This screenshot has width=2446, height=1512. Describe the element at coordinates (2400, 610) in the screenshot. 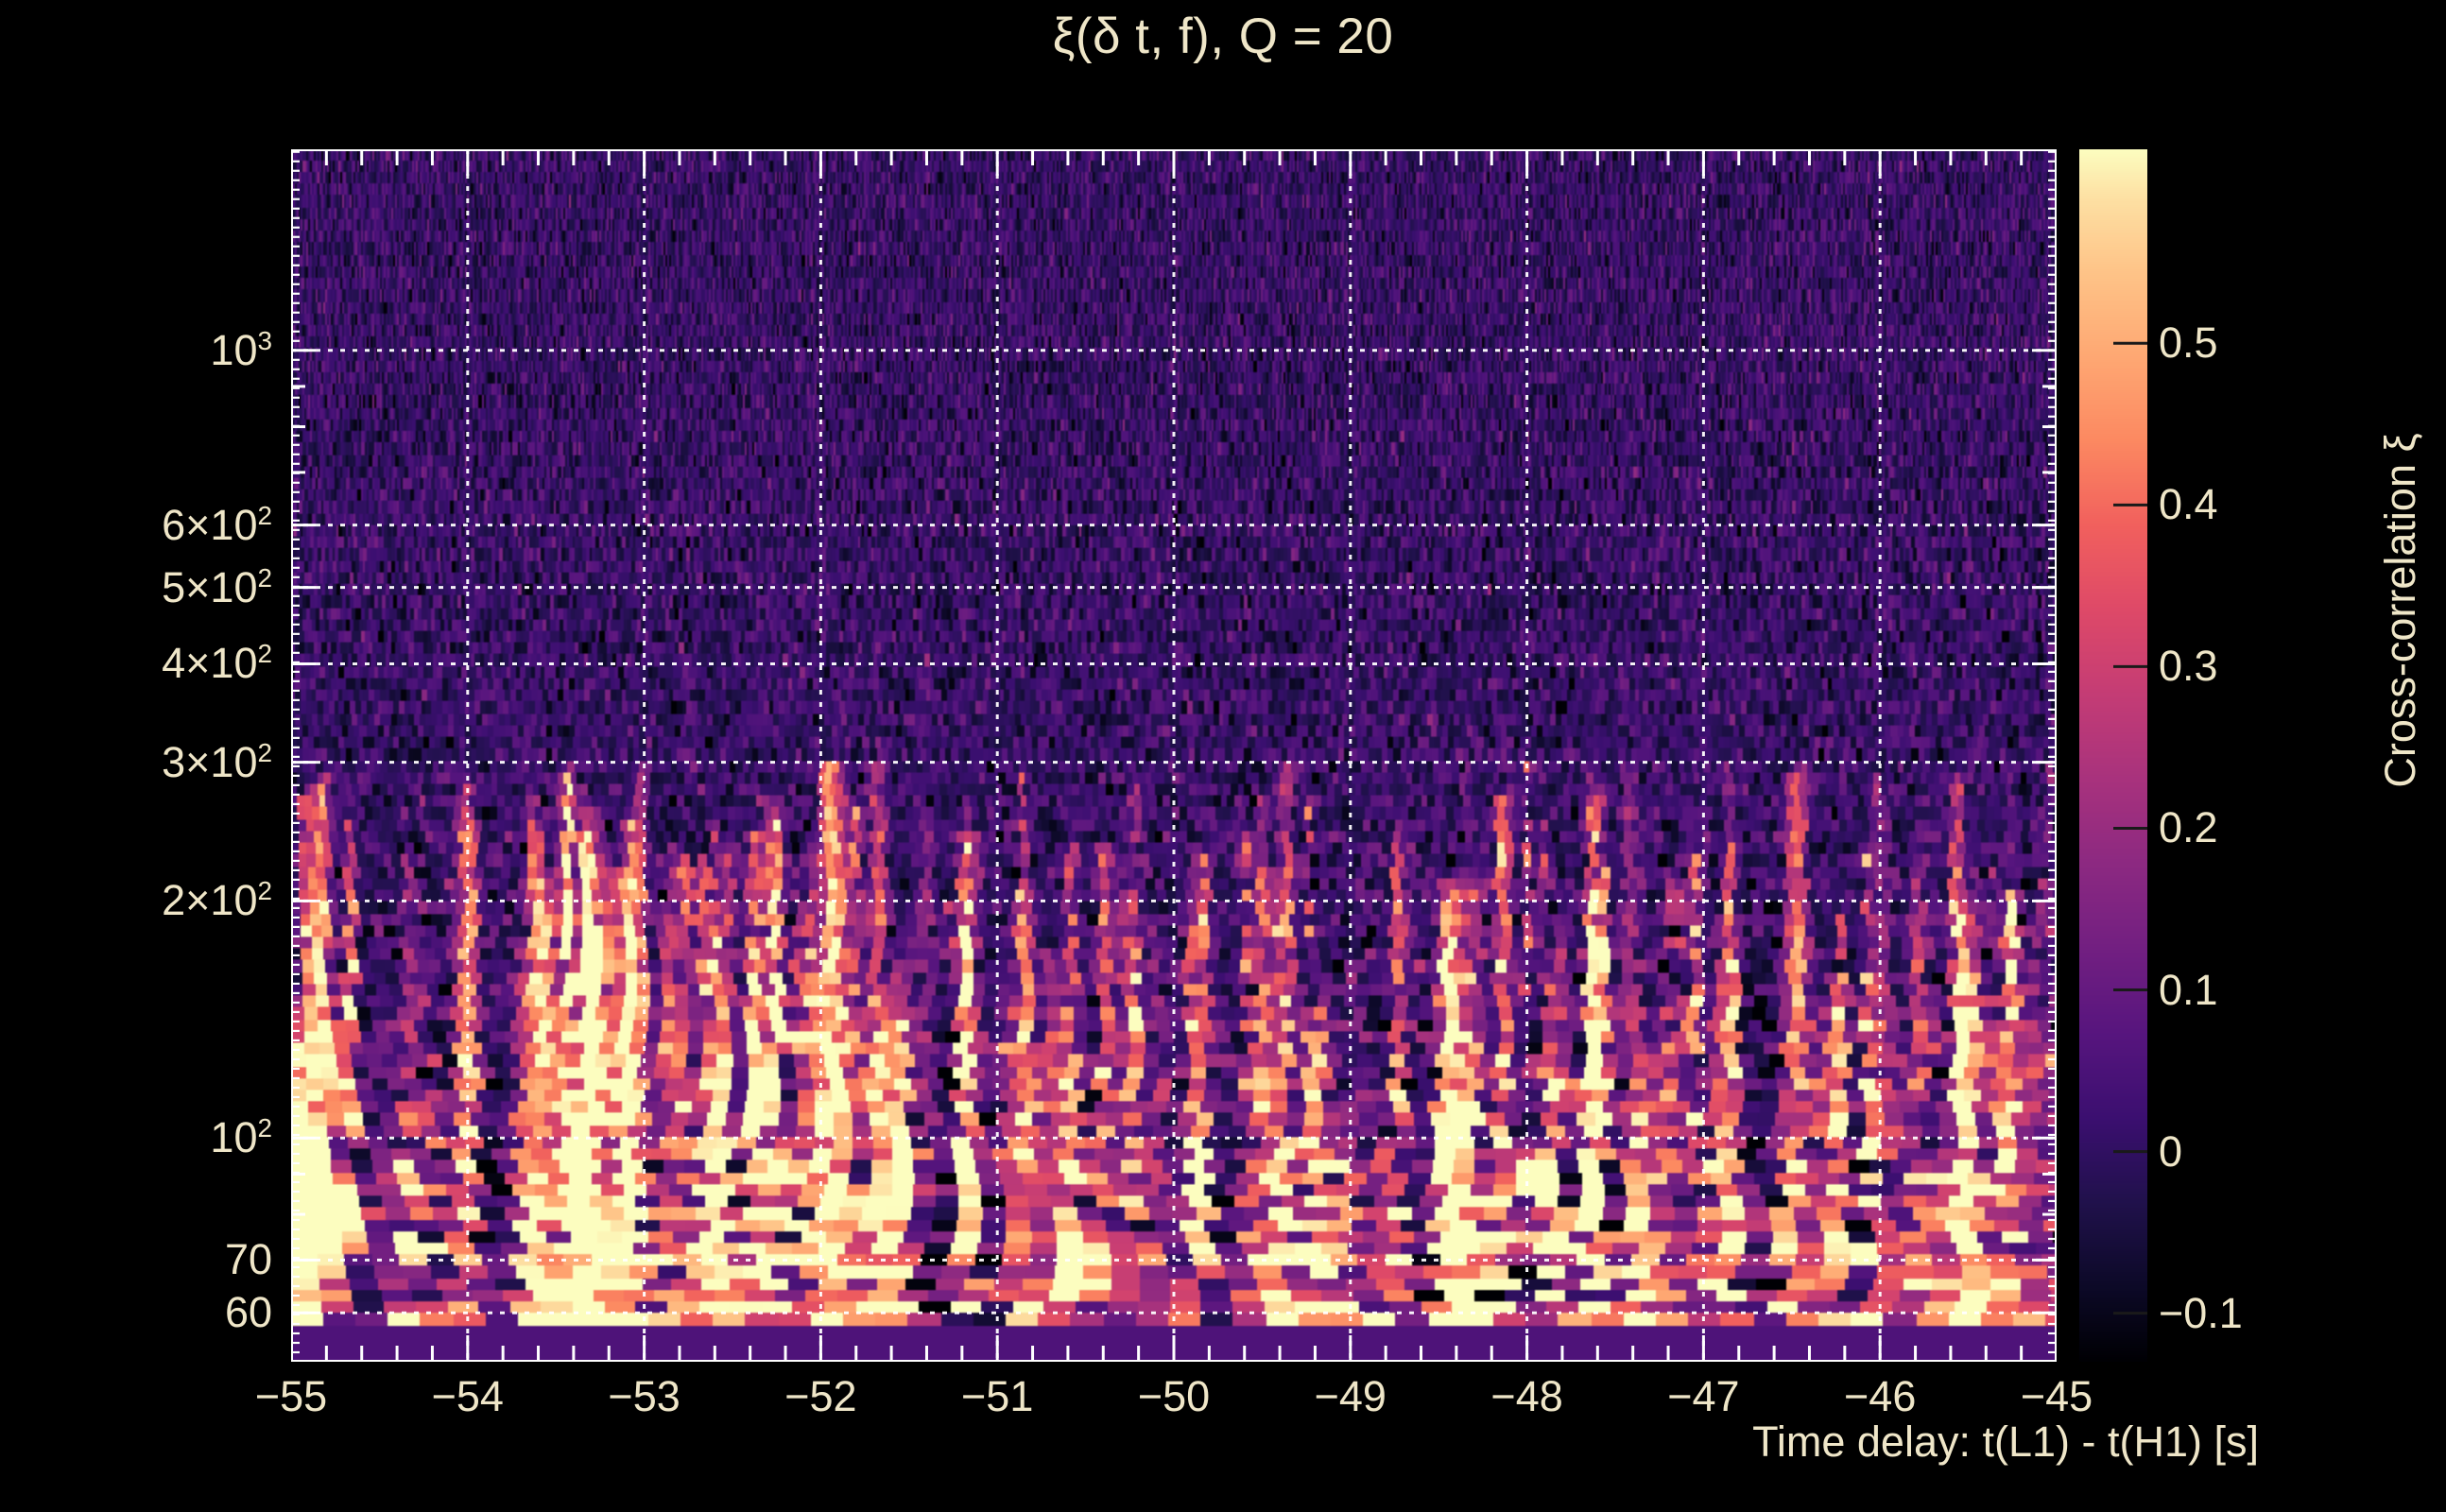

I see `colorbar-title: Cross-correlation ξ` at that location.